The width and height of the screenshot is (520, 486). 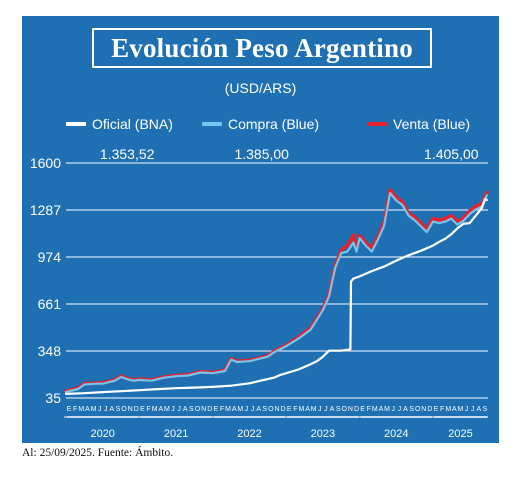 I want to click on annotation-label: 1.353,52, so click(x=127, y=154).